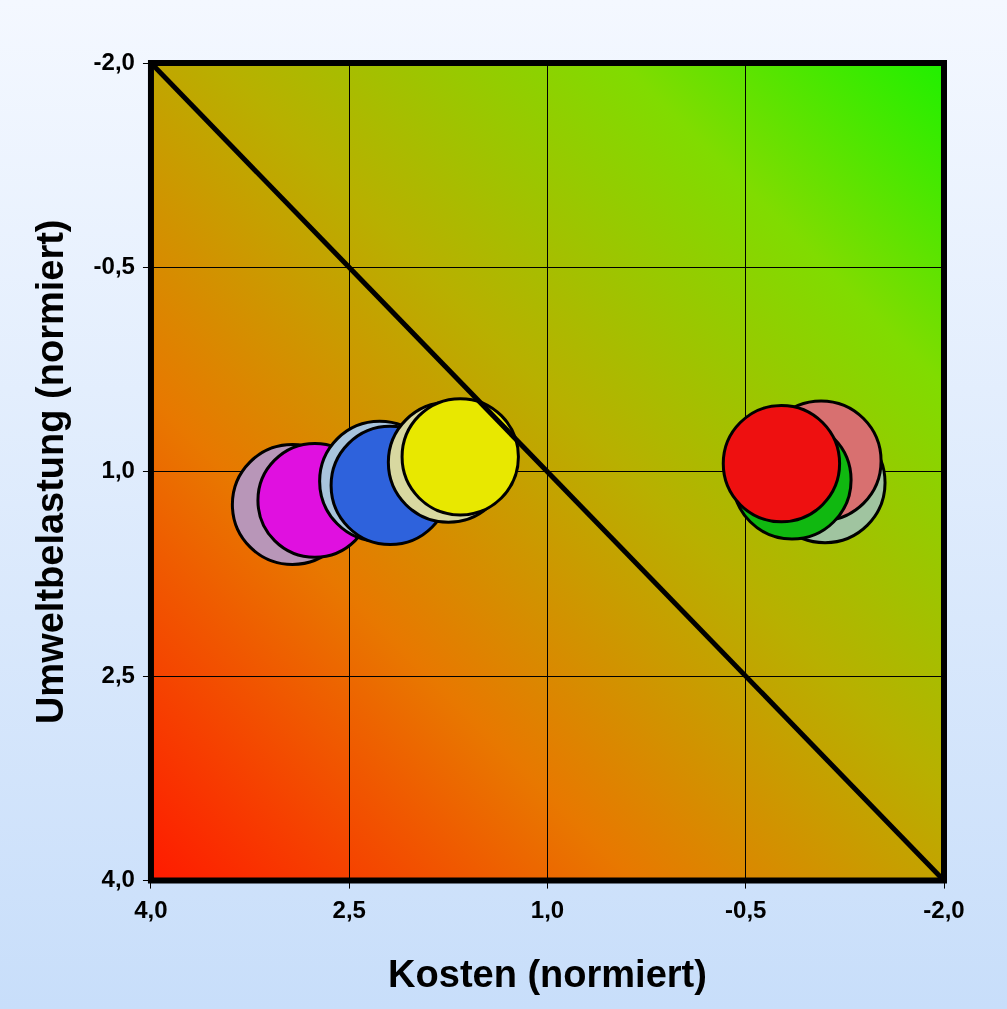  Describe the element at coordinates (944, 909) in the screenshot. I see `x-tick-label: -2,0` at that location.